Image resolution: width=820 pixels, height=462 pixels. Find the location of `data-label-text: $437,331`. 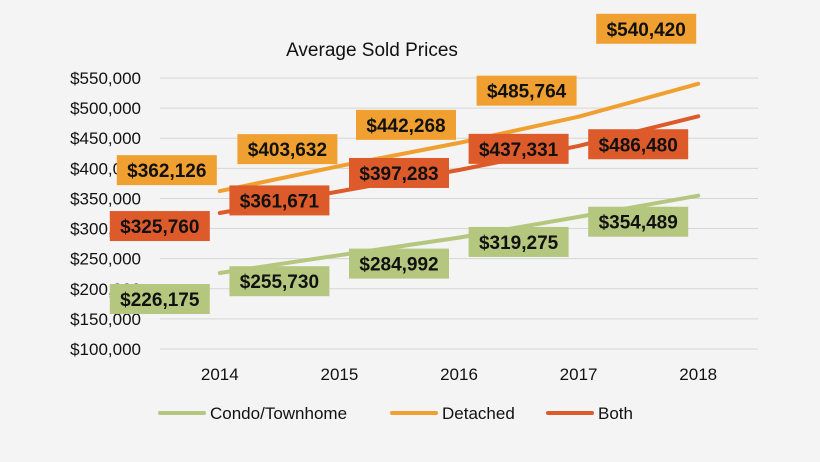

data-label-text: $437,331 is located at coordinates (519, 150).